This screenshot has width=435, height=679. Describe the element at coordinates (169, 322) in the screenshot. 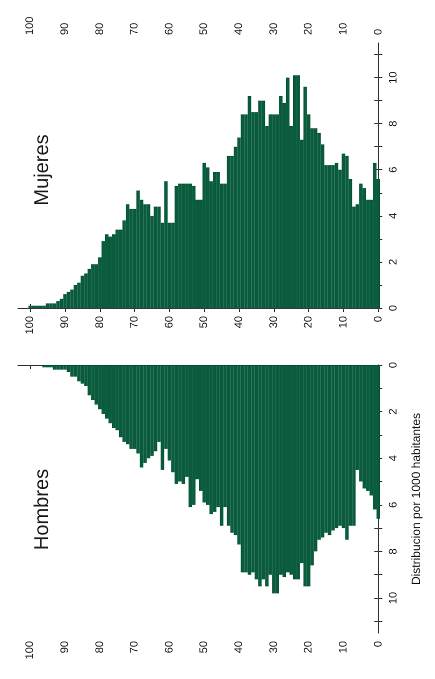

I see `x2-tick-label: 60` at that location.